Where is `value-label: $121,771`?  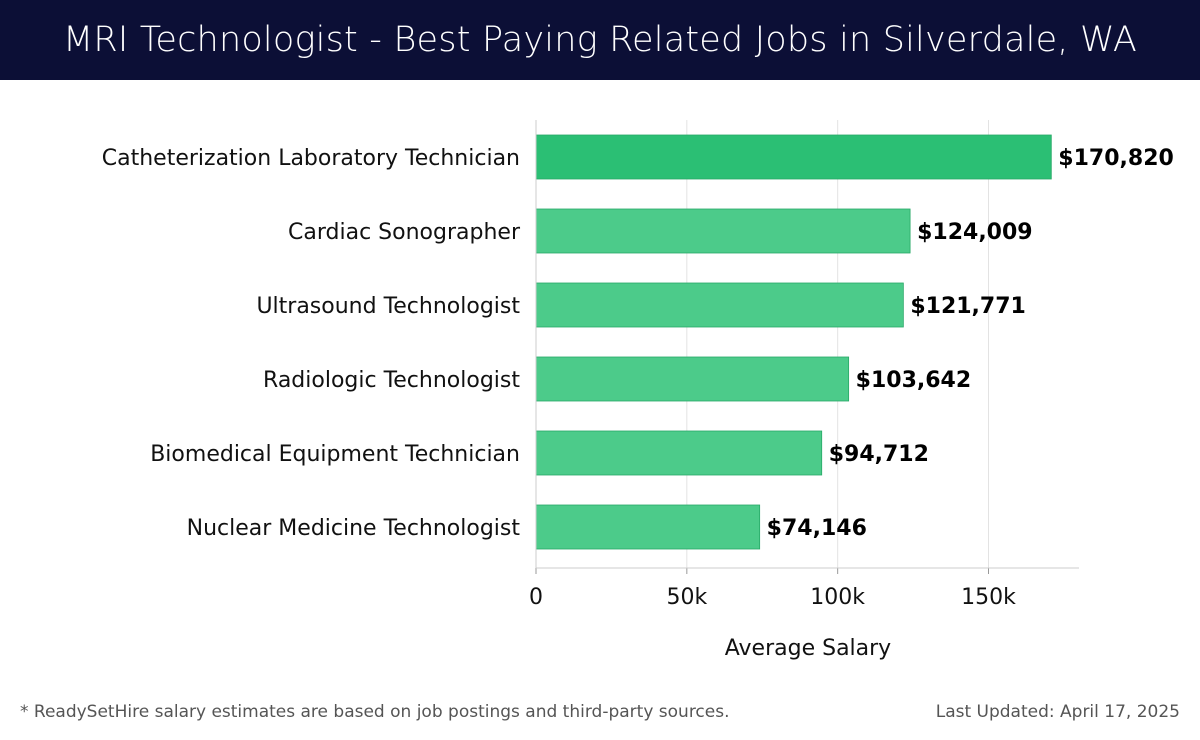 value-label: $121,771 is located at coordinates (968, 306).